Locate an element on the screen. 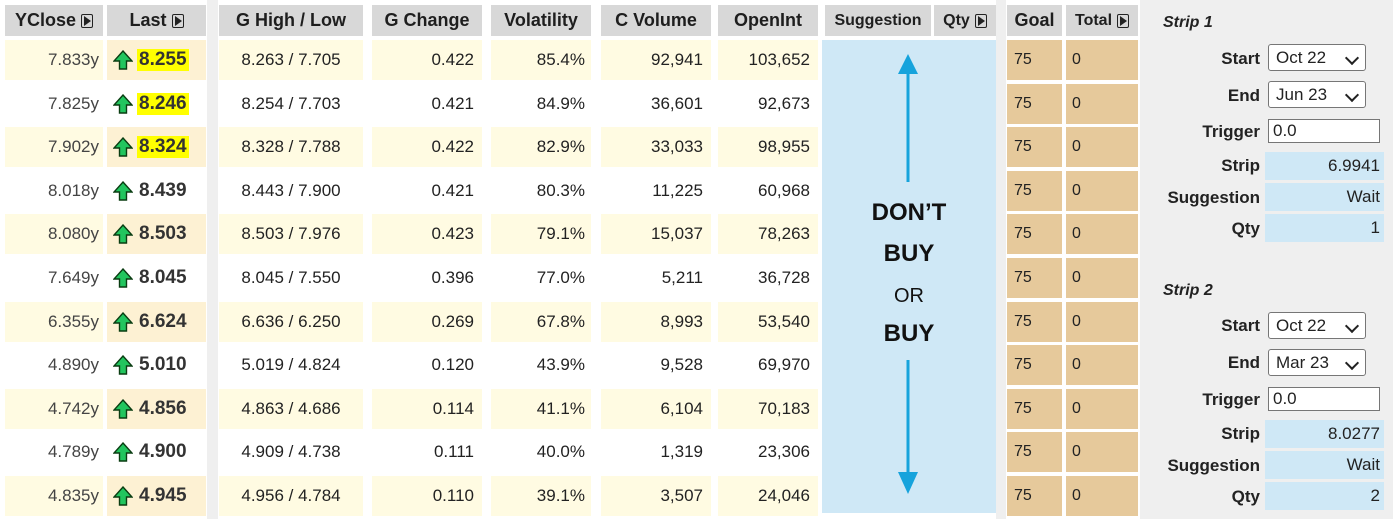  strip2-start-label: Start is located at coordinates (1240, 325).